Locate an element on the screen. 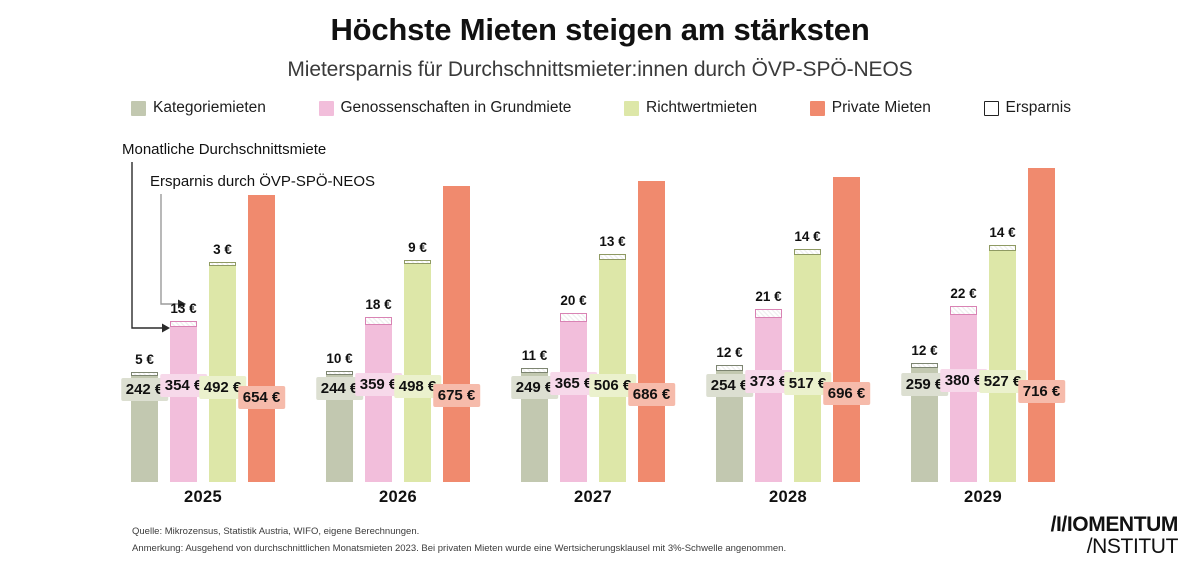 The height and width of the screenshot is (575, 1200). legend-item-3: Private Mieten is located at coordinates (870, 108).